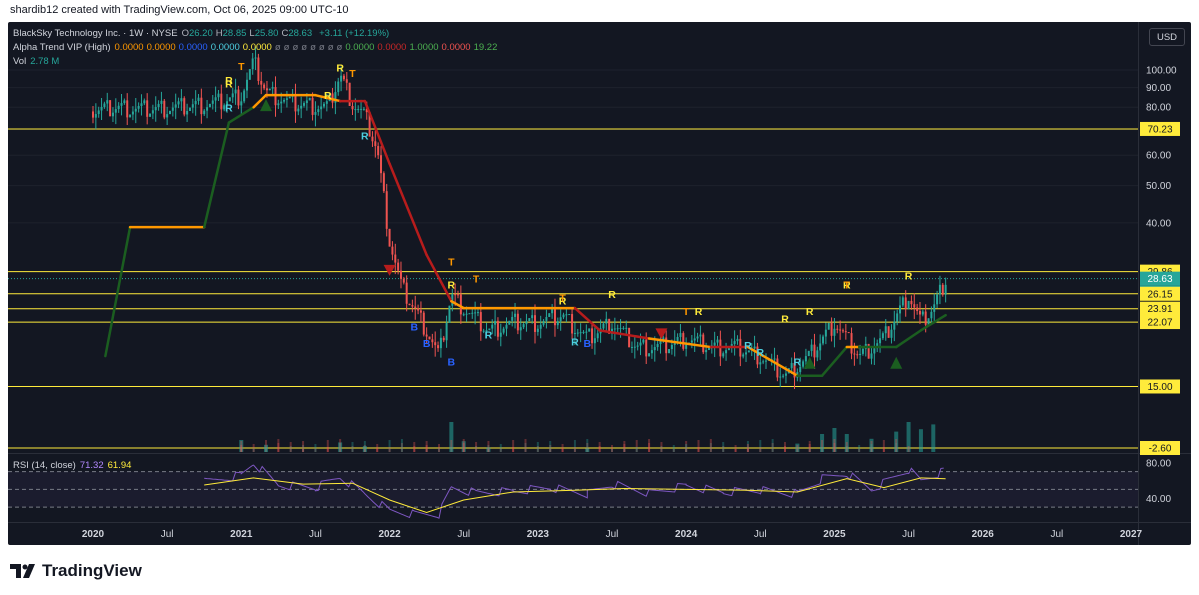 The image size is (1199, 595). What do you see at coordinates (1167, 37) in the screenshot?
I see `currency-button: USD` at bounding box center [1167, 37].